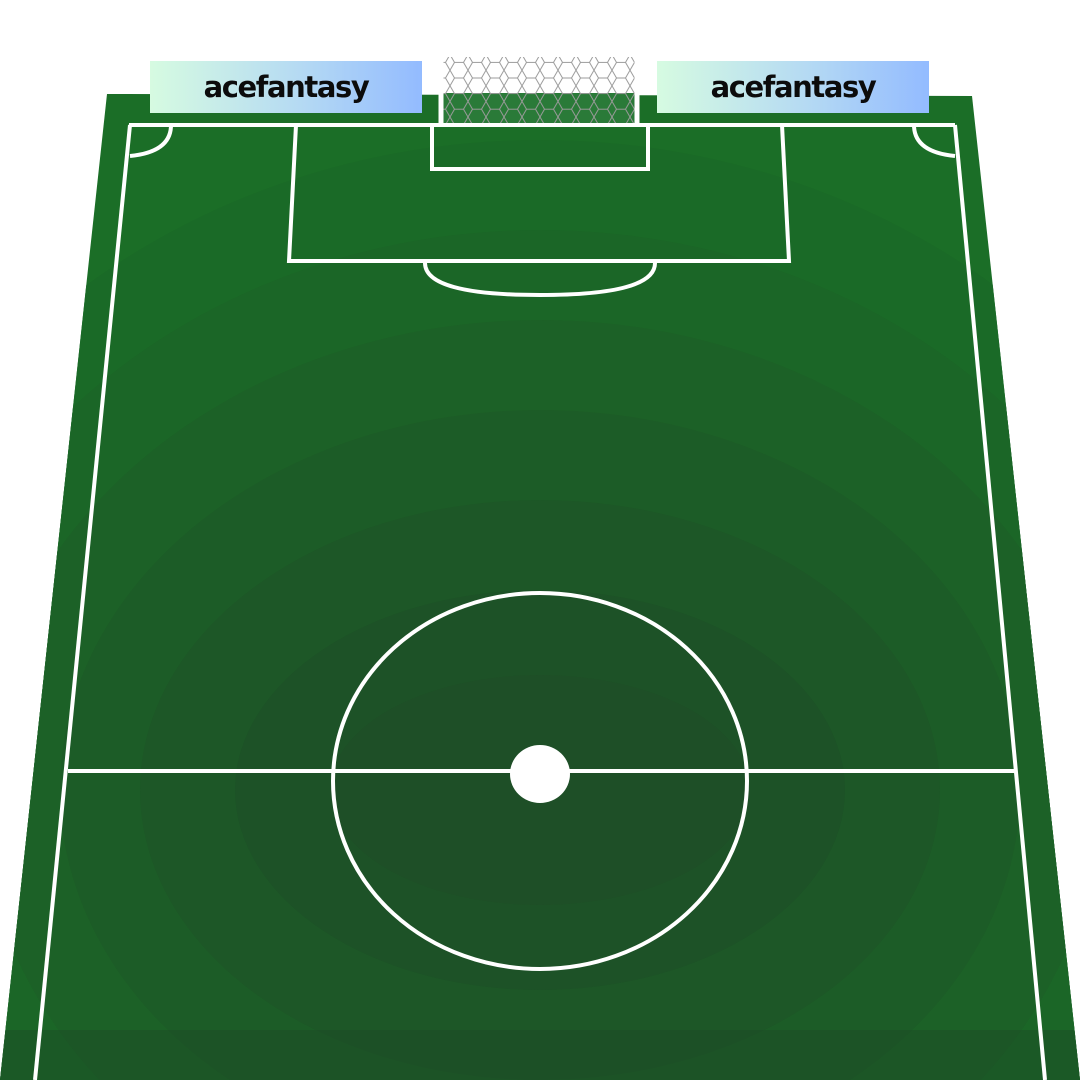 The image size is (1080, 1080). I want to click on right-touchline, so click(1000, 602).